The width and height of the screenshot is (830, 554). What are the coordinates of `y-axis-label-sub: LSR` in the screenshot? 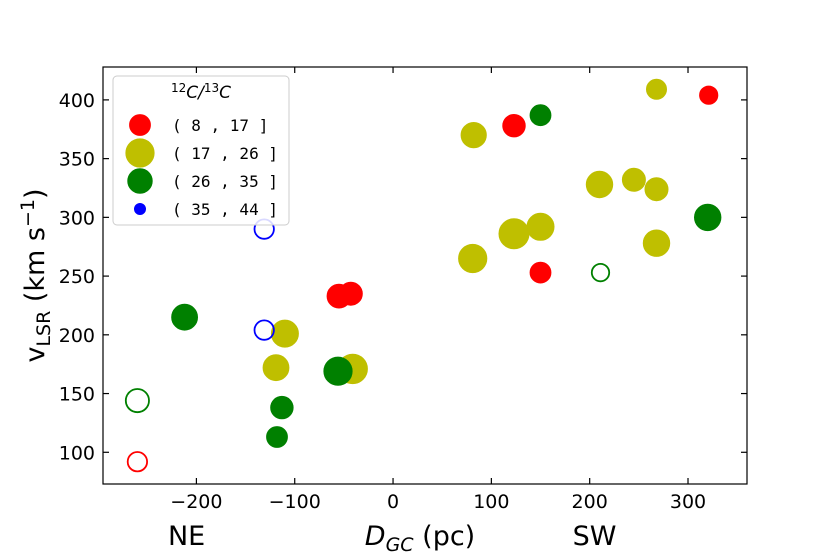 It's located at (44, 329).